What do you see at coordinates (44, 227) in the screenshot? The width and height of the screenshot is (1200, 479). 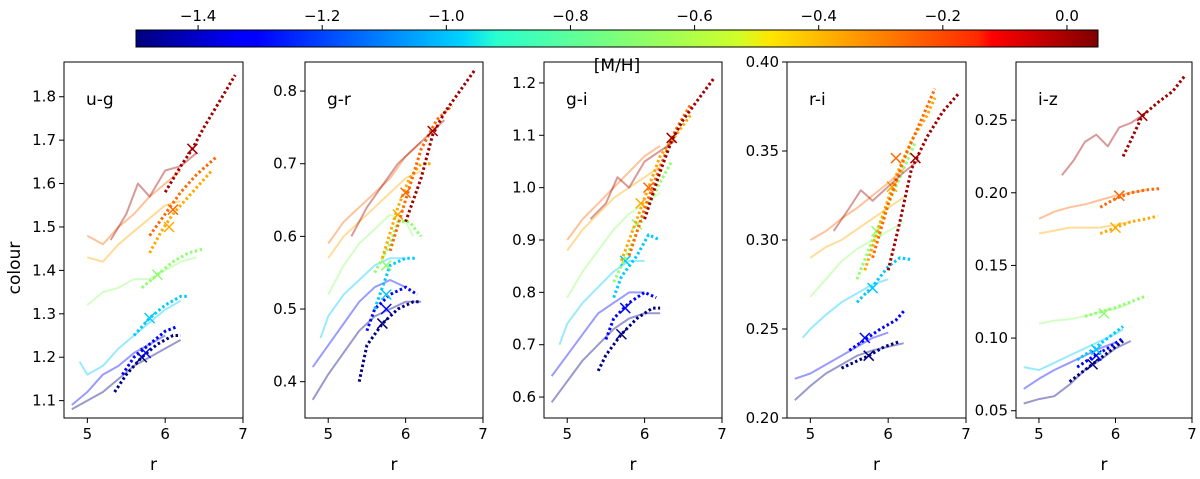 I see `y-tick-label: 1.5` at bounding box center [44, 227].